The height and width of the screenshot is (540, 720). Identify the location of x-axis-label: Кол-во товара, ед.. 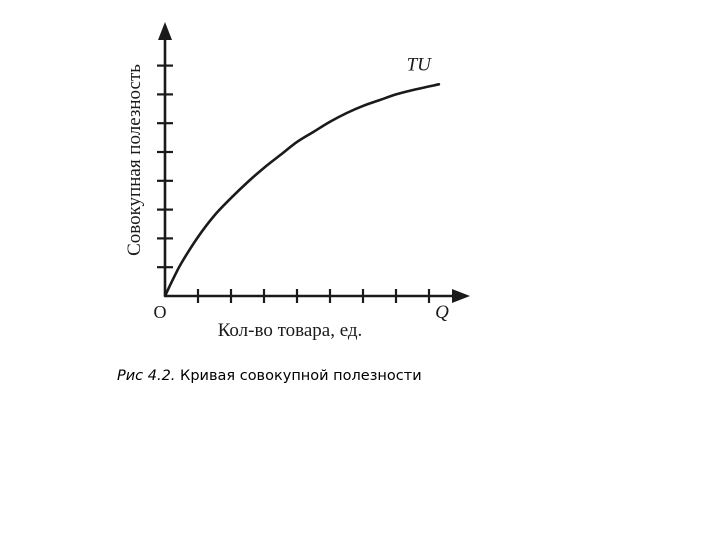
(290, 330).